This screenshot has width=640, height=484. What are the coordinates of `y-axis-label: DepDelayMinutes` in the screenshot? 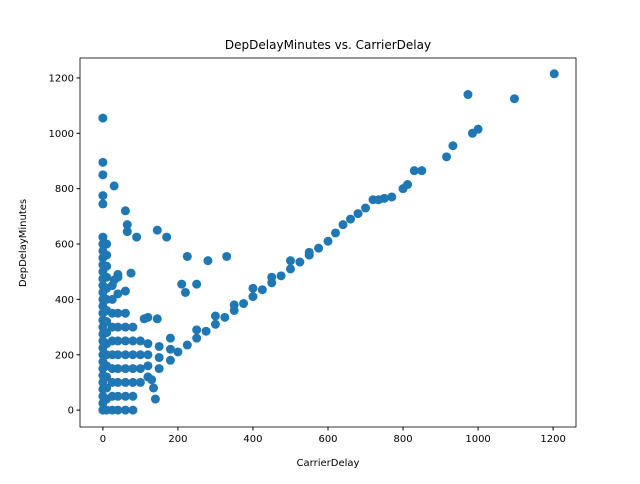 It's located at (23, 243).